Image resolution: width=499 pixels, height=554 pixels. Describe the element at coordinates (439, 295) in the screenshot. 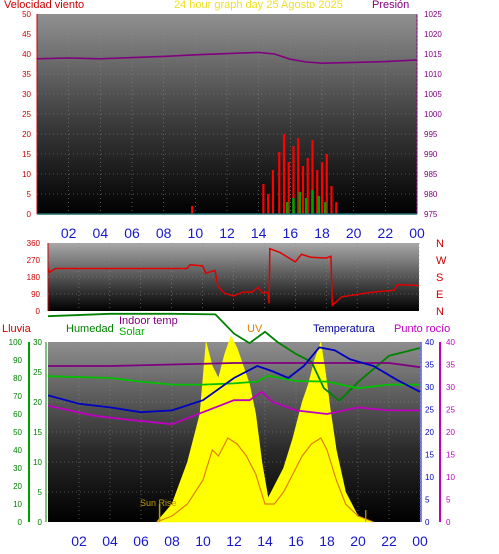

I see `compass-label: E` at that location.